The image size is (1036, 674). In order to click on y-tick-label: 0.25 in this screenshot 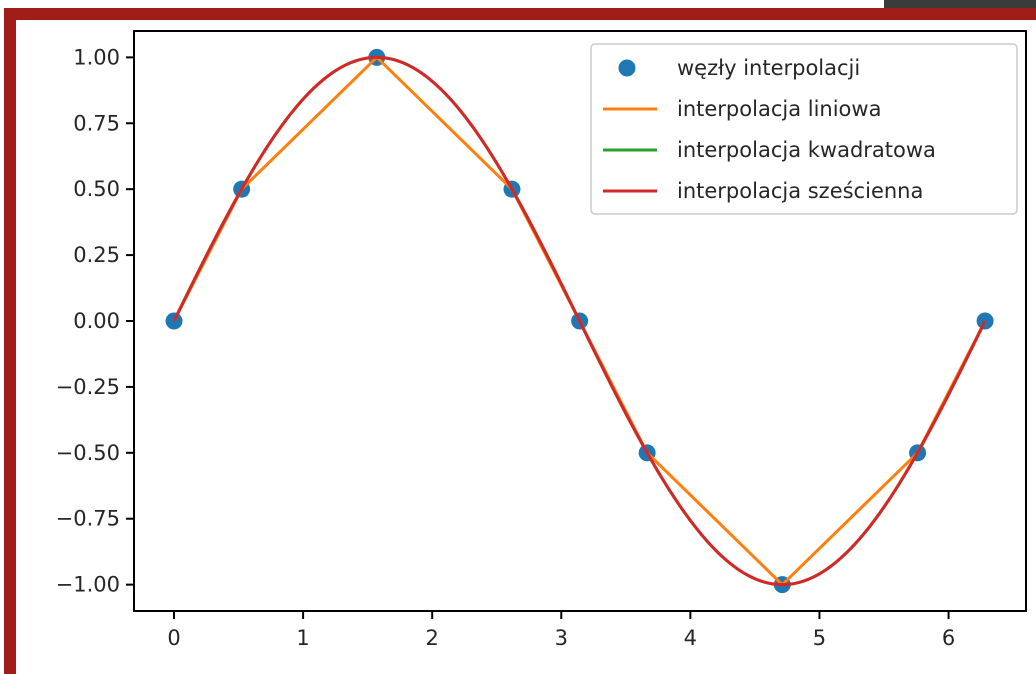, I will do `click(96, 255)`.